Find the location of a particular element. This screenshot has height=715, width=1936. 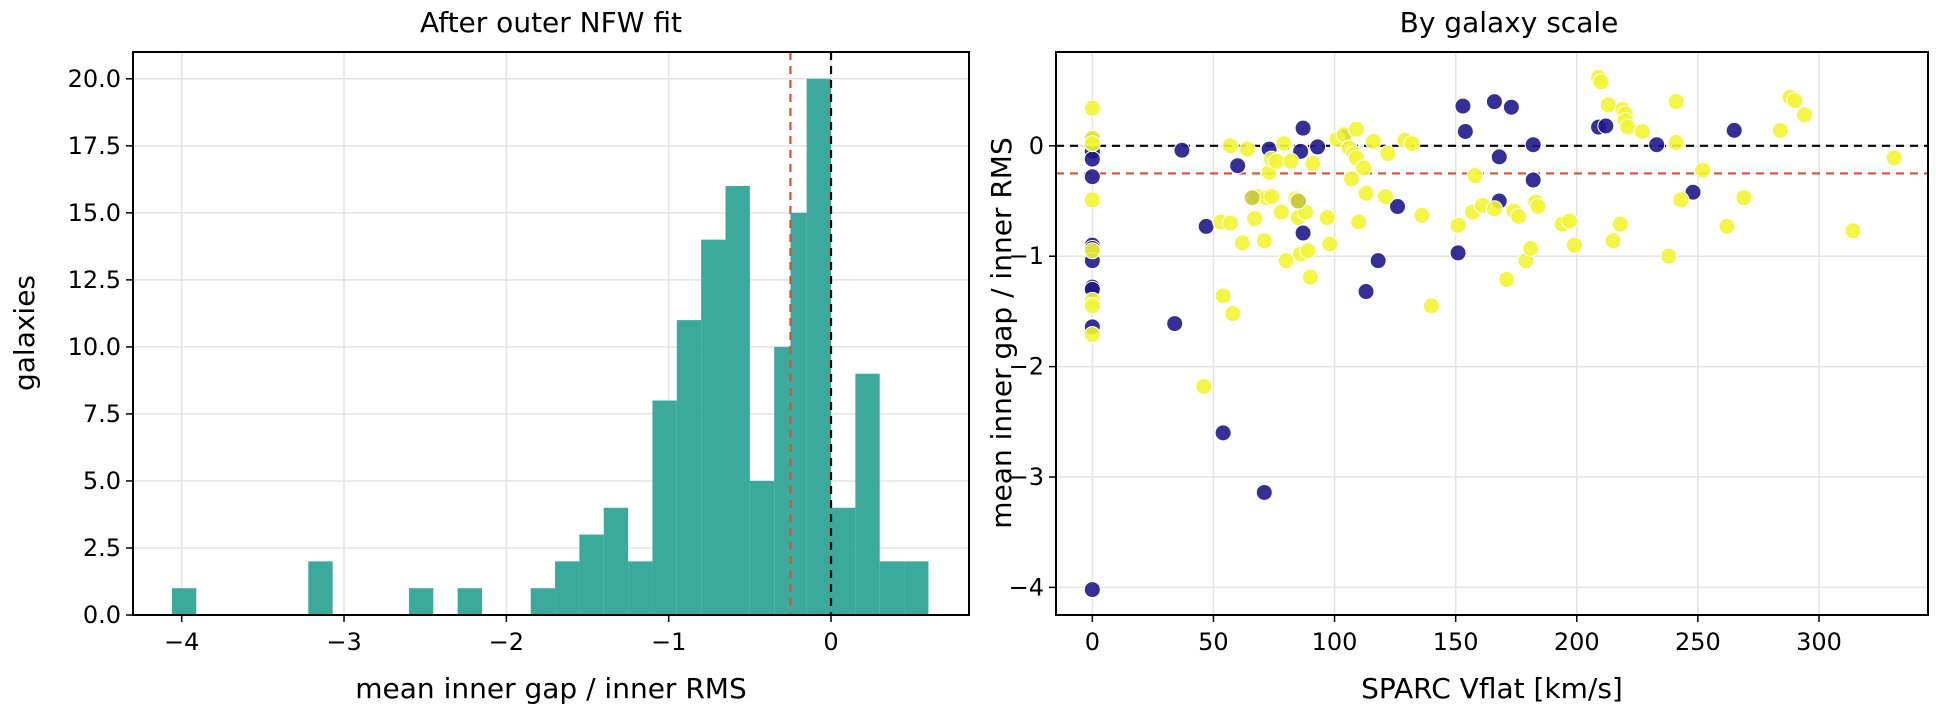

y-tick-label: 12.5 is located at coordinates (94, 280).